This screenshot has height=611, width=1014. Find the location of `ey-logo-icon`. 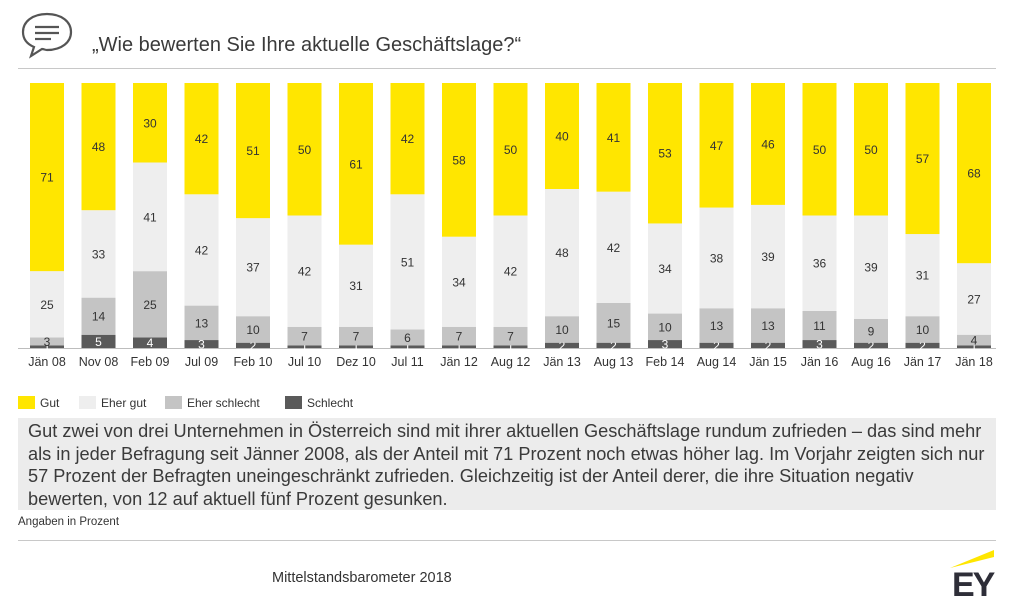

ey-logo-icon is located at coordinates (973, 562).